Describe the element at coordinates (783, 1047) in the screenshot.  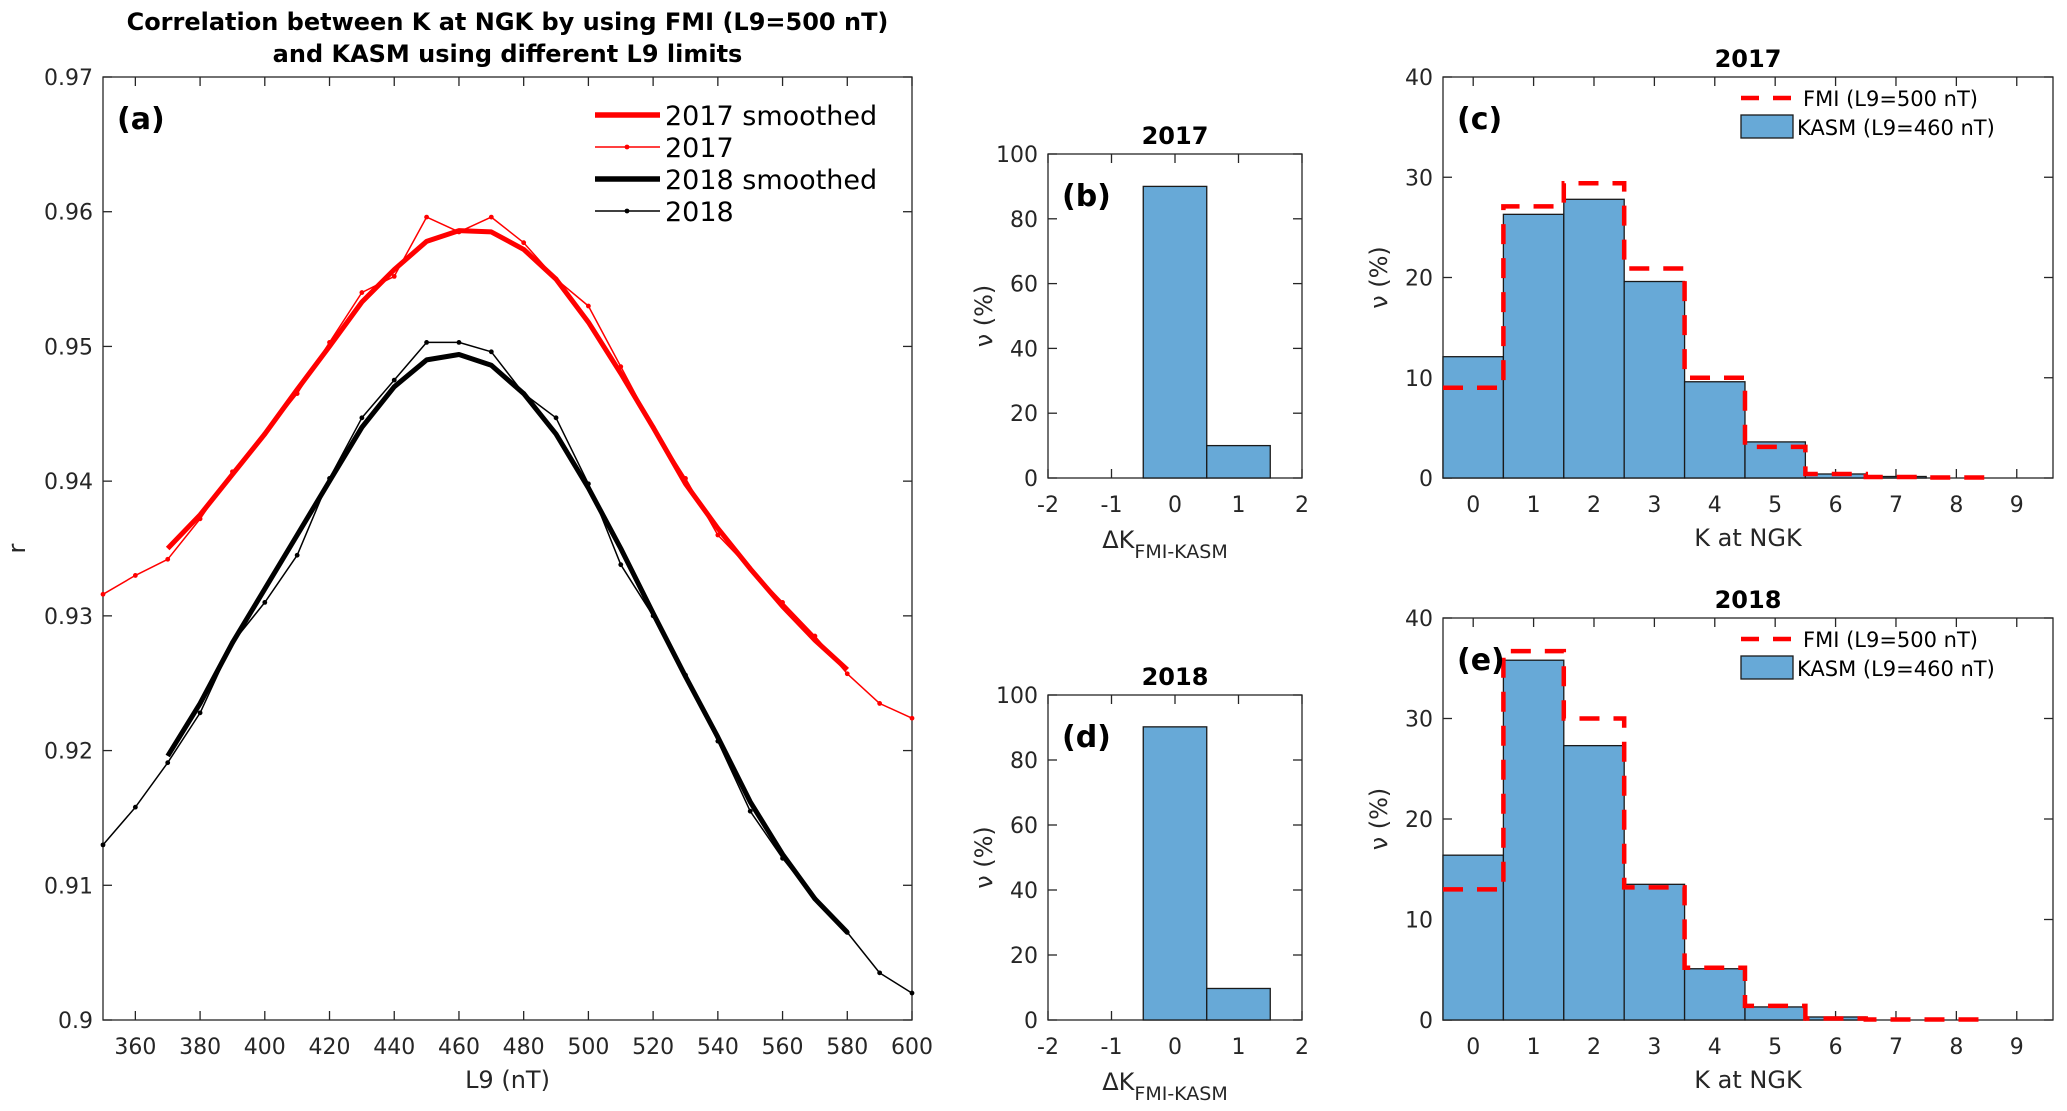
I see `x-tick-label: 560` at that location.